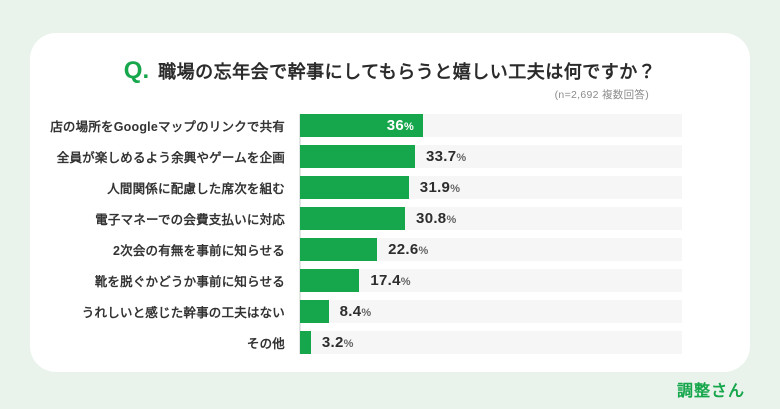 Image resolution: width=780 pixels, height=409 pixels. I want to click on brand-logo: 調整さん, so click(710, 391).